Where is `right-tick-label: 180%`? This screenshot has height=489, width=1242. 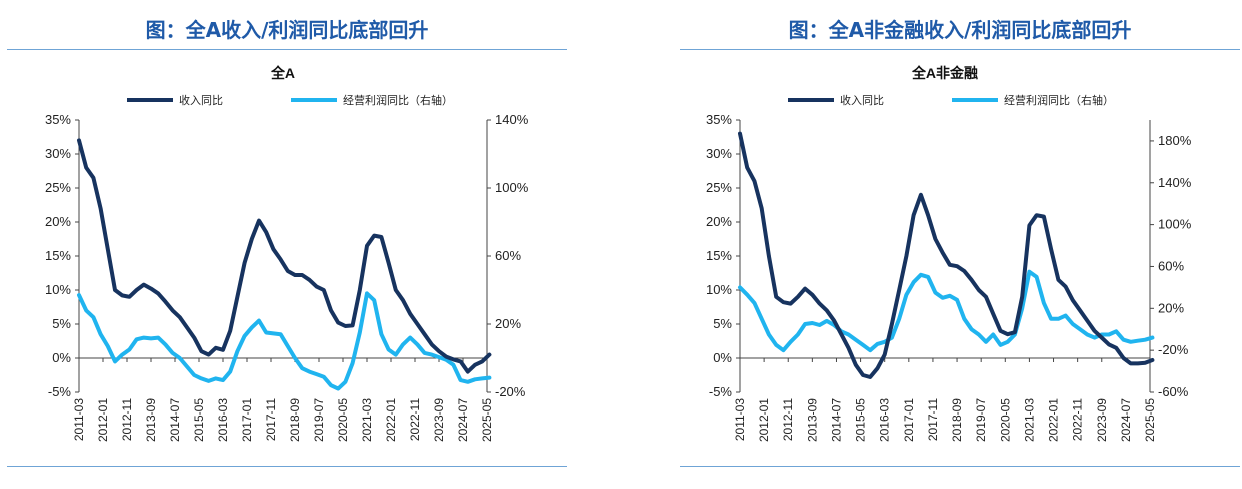 right-tick-label: 180% is located at coordinates (1175, 140).